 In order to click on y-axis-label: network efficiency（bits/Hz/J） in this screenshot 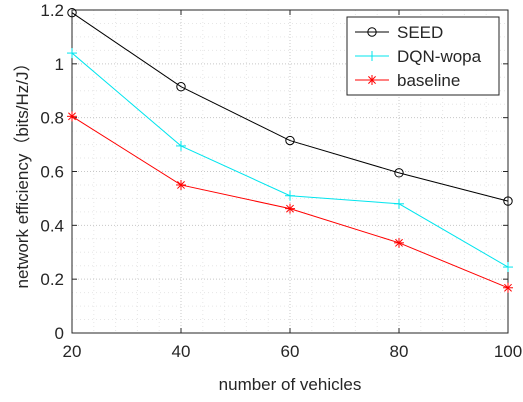, I will do `click(22, 172)`.